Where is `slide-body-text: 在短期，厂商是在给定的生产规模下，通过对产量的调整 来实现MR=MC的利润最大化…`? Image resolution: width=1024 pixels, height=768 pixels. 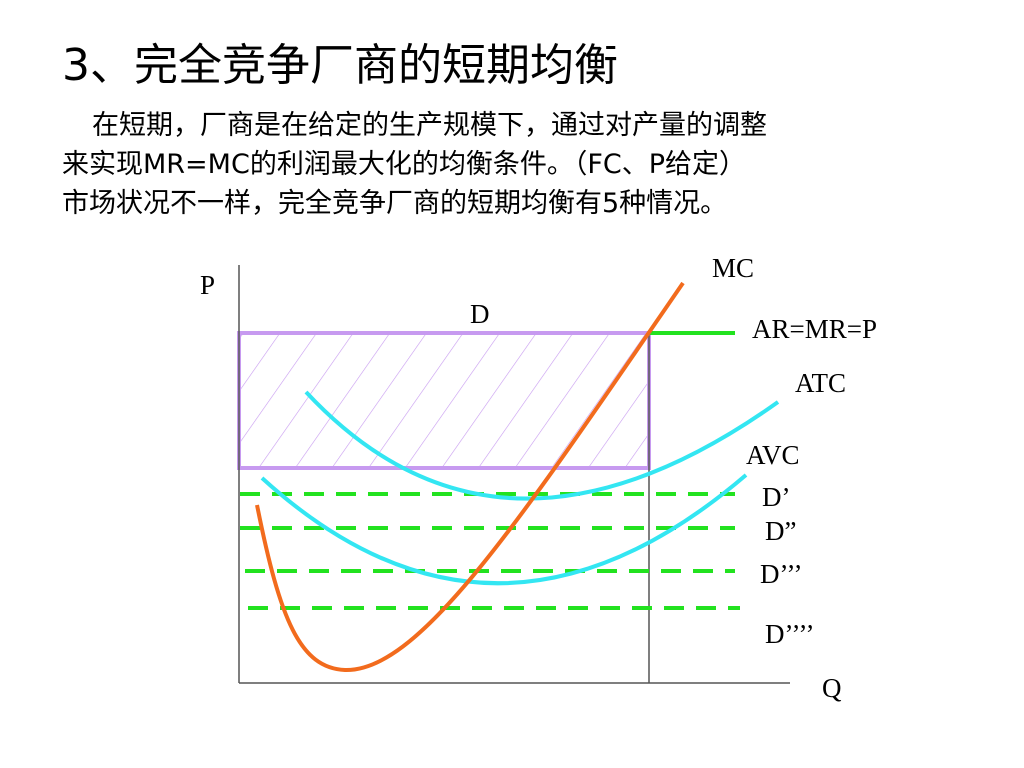 slide-body-text: 在短期，厂商是在给定的生产规模下，通过对产量的调整 来实现MR=MC的利润最大化… is located at coordinates (512, 164).